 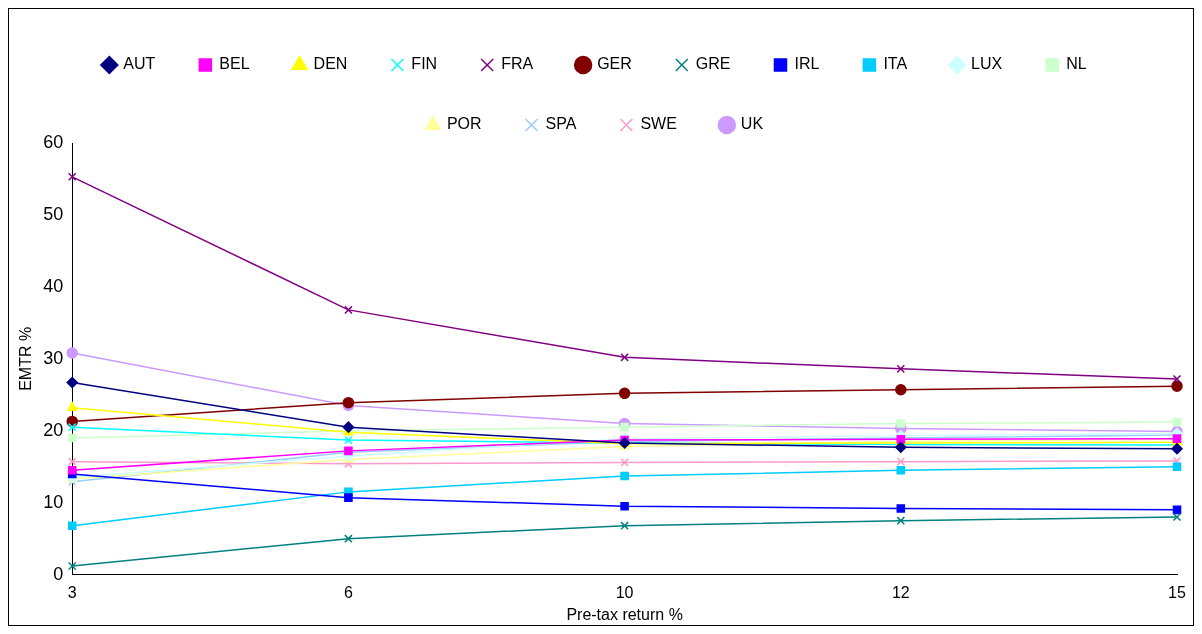 I want to click on legend-label: FRA, so click(x=517, y=64).